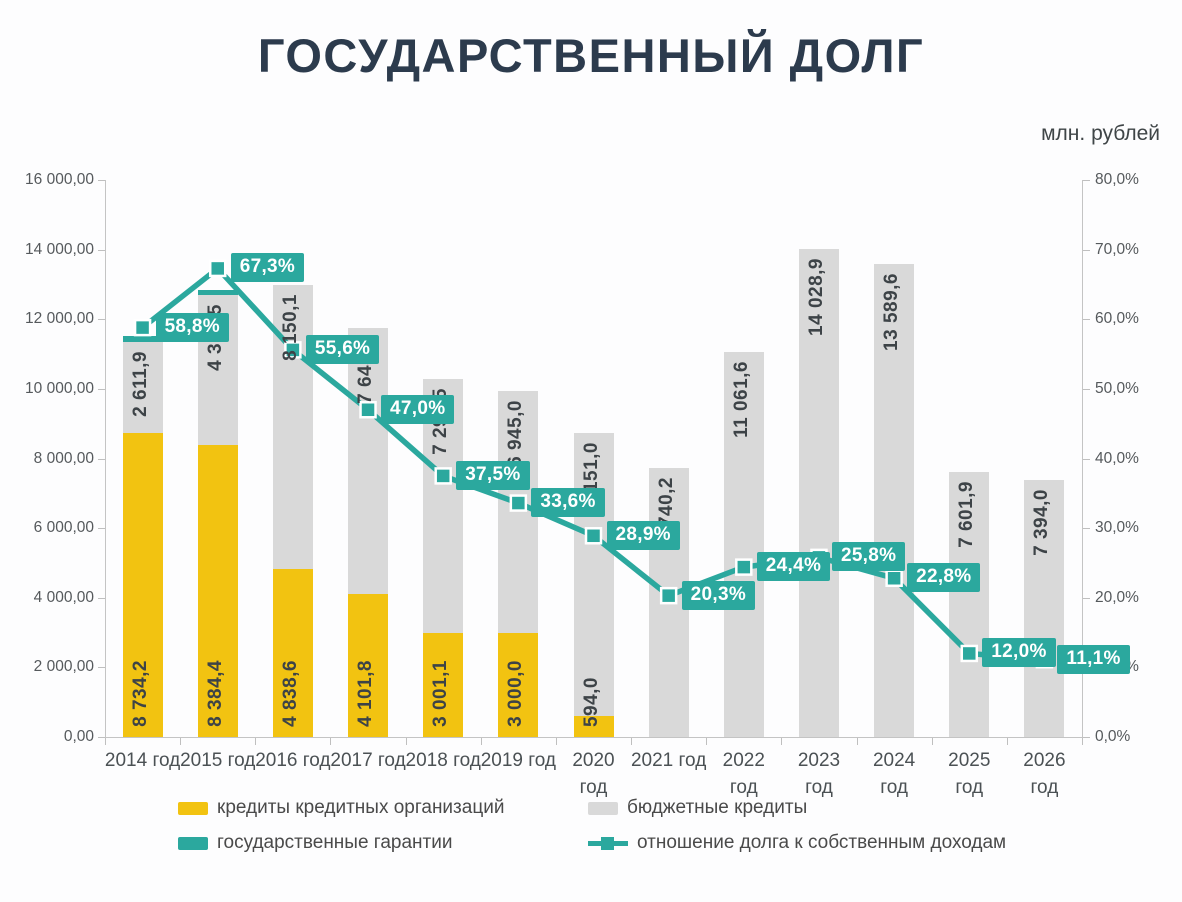 The width and height of the screenshot is (1182, 902). What do you see at coordinates (1082, 458) in the screenshot?
I see `secondary-y-axis-line` at bounding box center [1082, 458].